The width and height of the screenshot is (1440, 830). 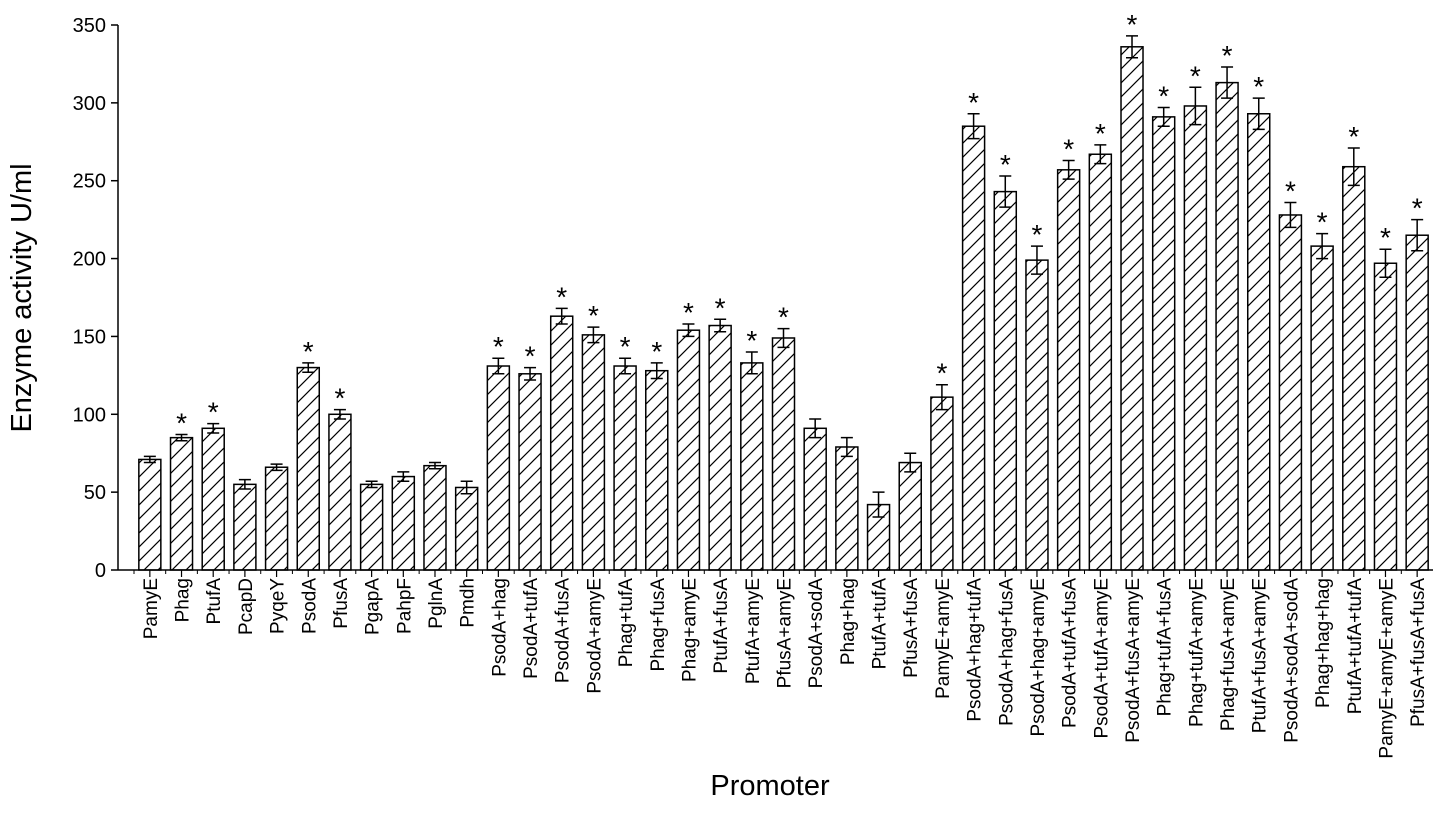 What do you see at coordinates (848, 621) in the screenshot?
I see `x-tick-label: Phag+hag` at bounding box center [848, 621].